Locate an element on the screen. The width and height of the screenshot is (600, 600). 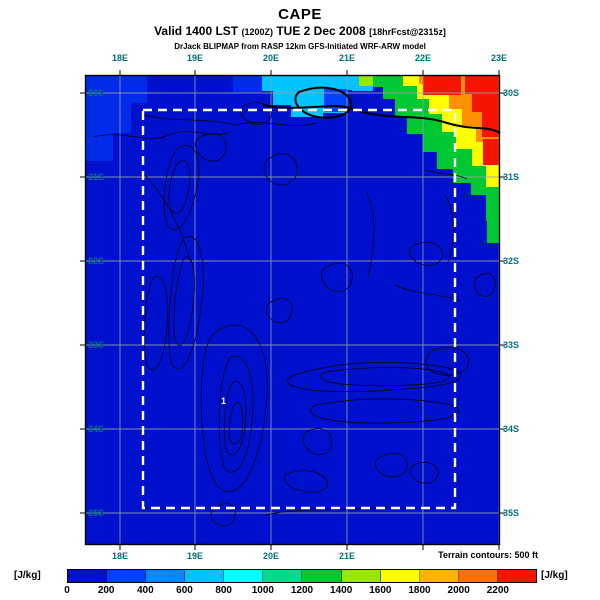
lon-label-top-21E: 21E is located at coordinates (347, 58).